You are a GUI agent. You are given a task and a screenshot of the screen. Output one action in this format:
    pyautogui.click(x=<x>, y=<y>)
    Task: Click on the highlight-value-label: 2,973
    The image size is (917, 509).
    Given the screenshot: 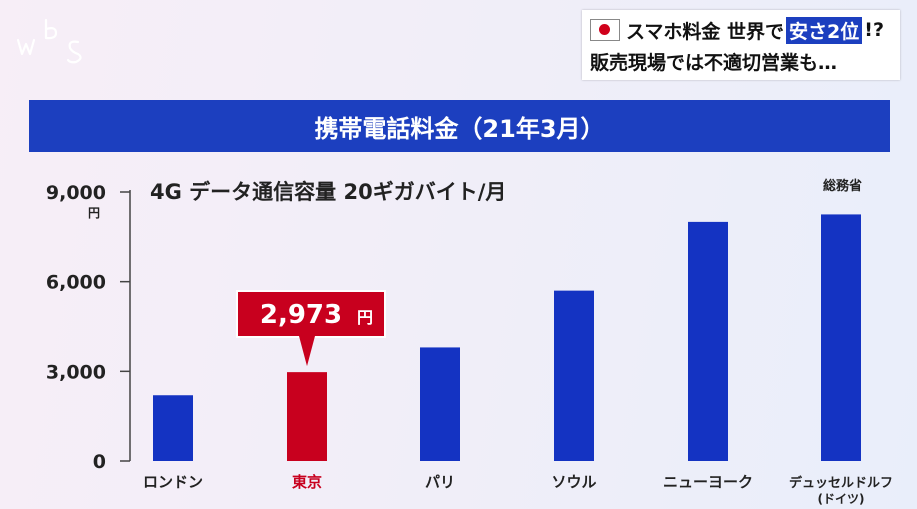 What is the action you would take?
    pyautogui.click(x=301, y=315)
    